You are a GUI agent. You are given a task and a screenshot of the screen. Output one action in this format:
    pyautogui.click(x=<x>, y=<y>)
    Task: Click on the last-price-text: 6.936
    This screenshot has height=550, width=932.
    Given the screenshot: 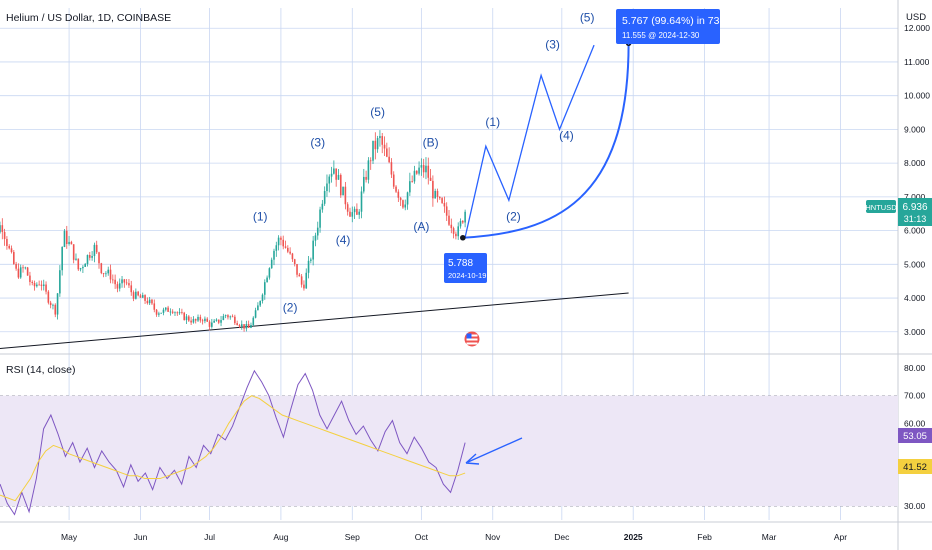 What is the action you would take?
    pyautogui.click(x=914, y=207)
    